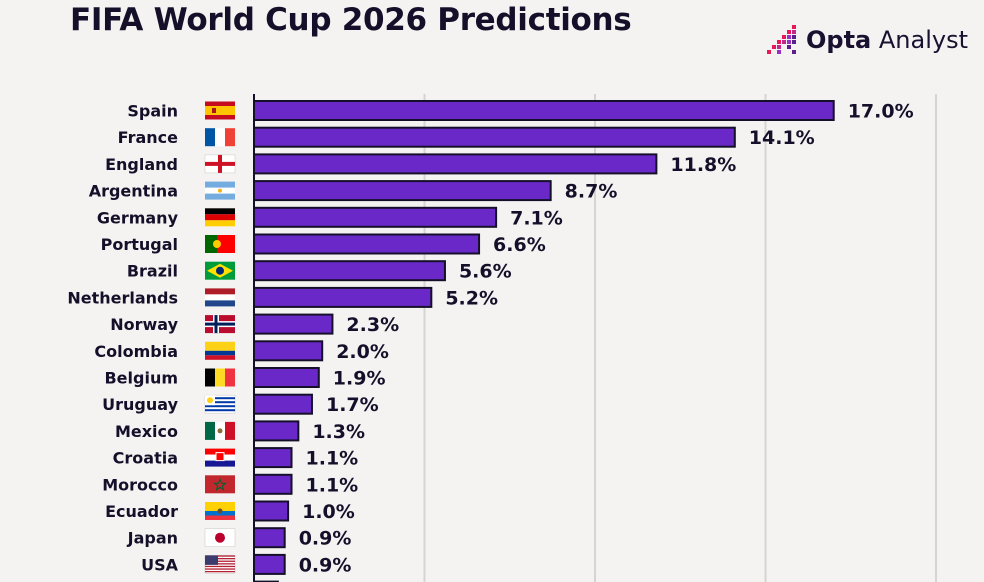 The height and width of the screenshot is (582, 984). What do you see at coordinates (220, 404) in the screenshot?
I see `uruguay-flag-icon` at bounding box center [220, 404].